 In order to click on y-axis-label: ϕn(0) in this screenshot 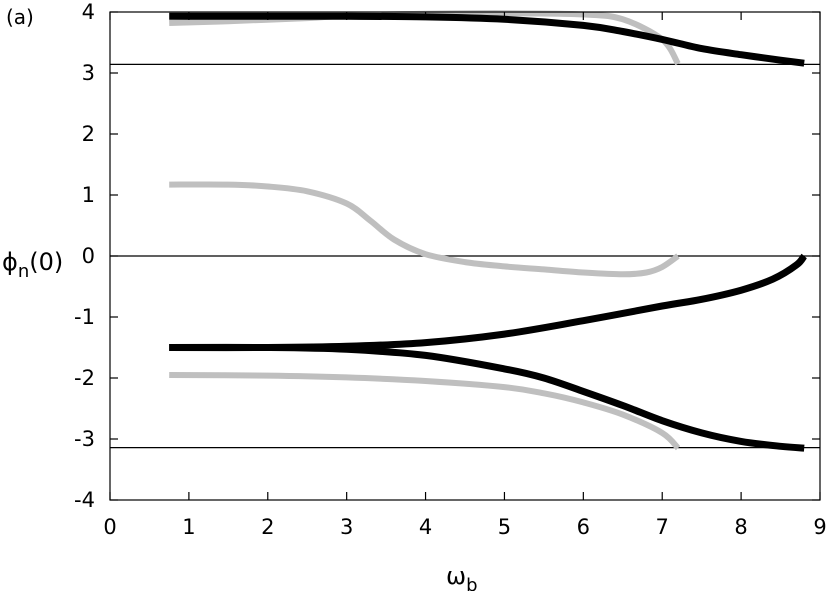, I will do `click(32, 265)`.